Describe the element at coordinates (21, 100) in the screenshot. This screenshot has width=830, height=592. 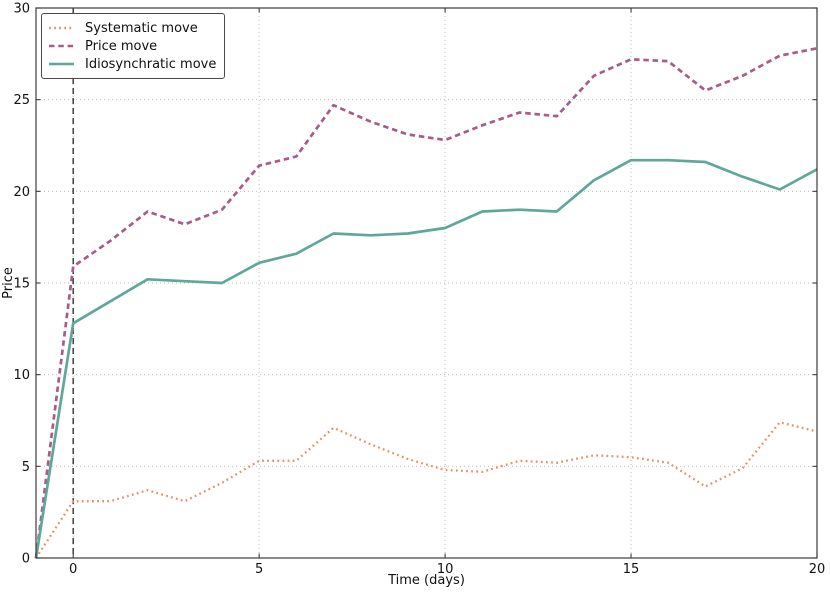
I see `y-tick-label: 25` at that location.